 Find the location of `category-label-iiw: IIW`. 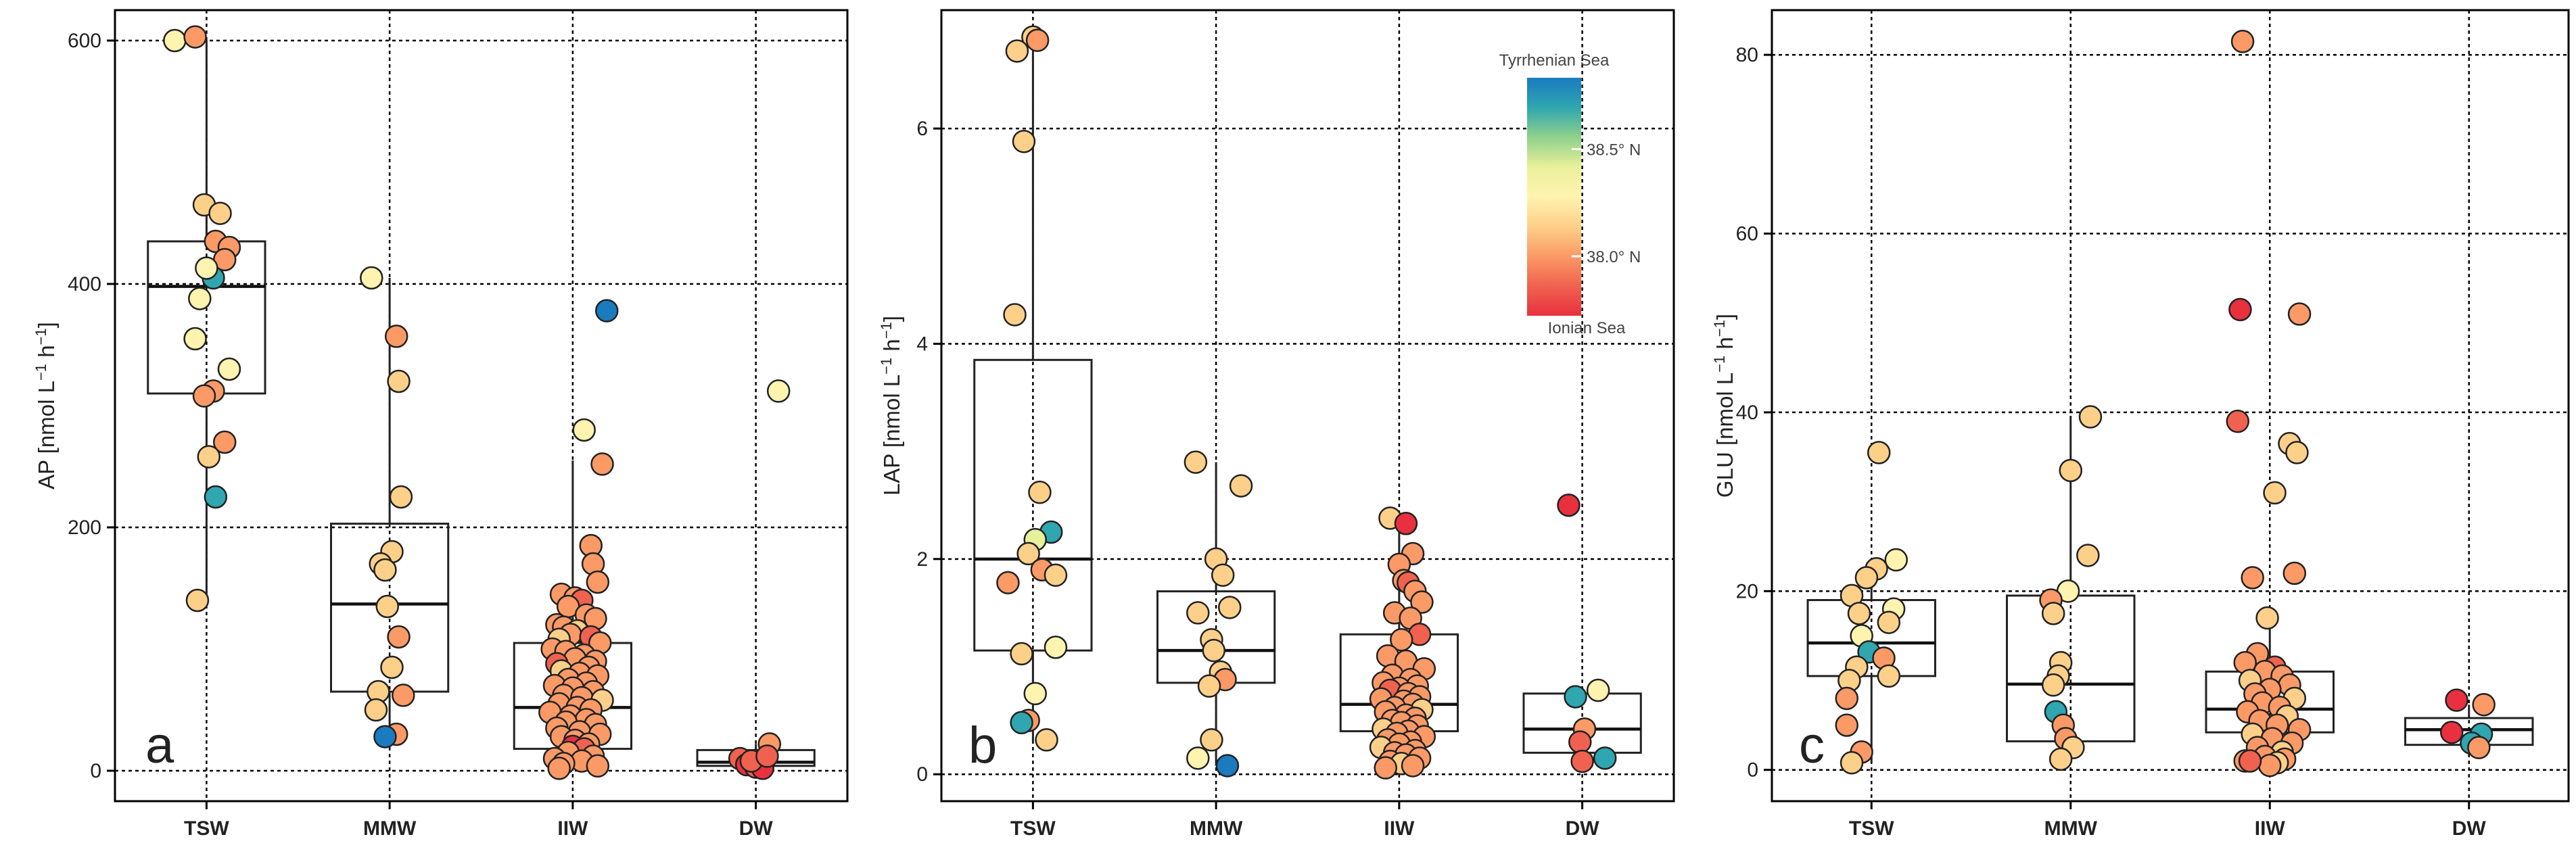

category-label-iiw: IIW is located at coordinates (1399, 828).